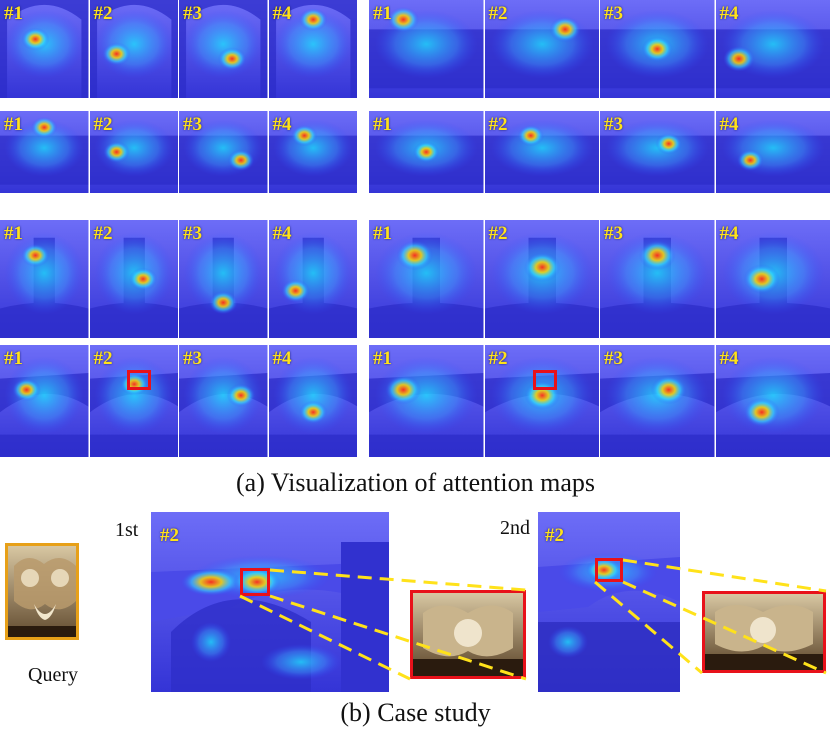 The width and height of the screenshot is (831, 735). I want to click on attention-map-5-4: #4, so click(312, 279).